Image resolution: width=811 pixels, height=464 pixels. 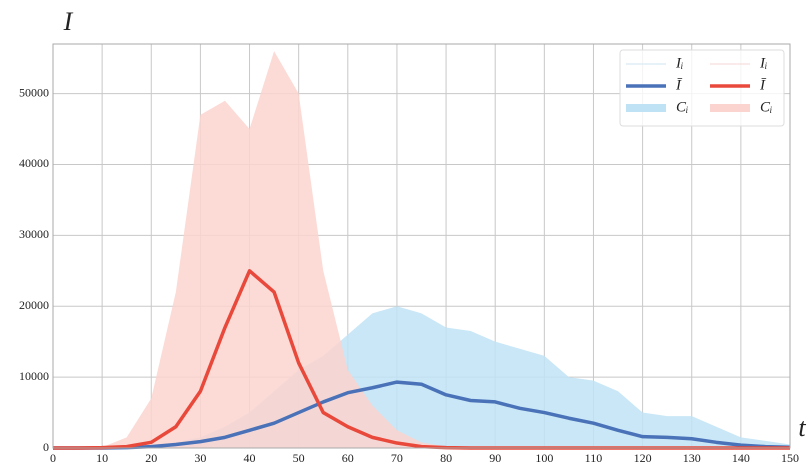 I want to click on x-tick-label: 40, so click(x=250, y=457).